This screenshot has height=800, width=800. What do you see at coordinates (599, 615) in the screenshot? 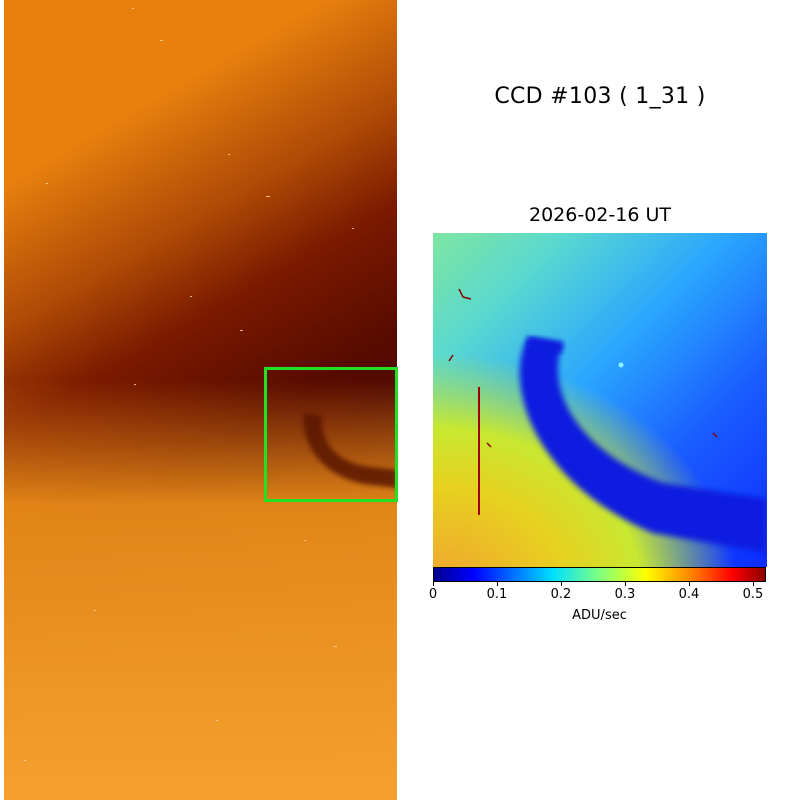
I see `colorbar-label: ADU/sec` at bounding box center [599, 615].